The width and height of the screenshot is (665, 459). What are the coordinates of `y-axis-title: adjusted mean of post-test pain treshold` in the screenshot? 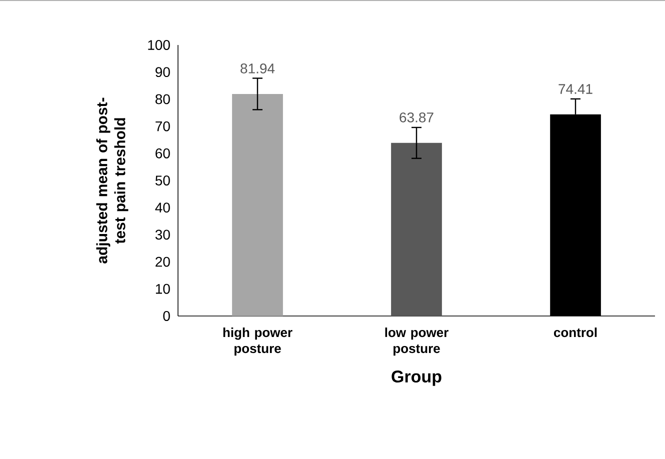 It's located at (112, 181).